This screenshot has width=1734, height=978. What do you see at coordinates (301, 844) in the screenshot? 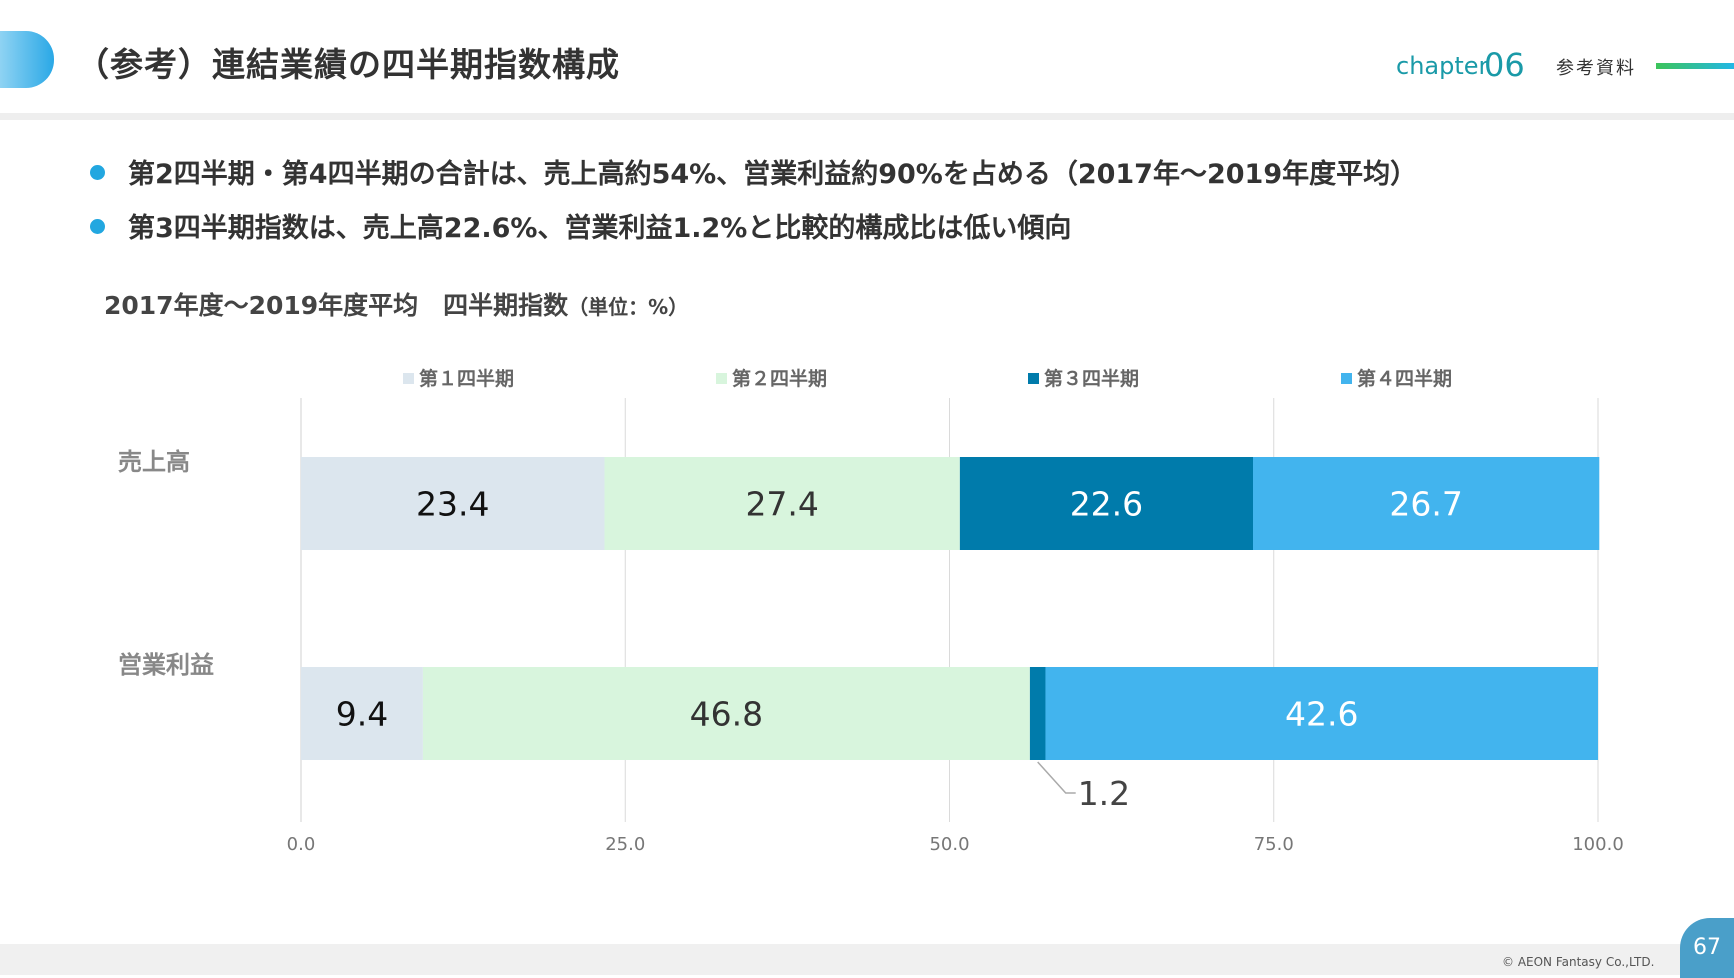
I see `x-tick-label: 0.0` at bounding box center [301, 844].